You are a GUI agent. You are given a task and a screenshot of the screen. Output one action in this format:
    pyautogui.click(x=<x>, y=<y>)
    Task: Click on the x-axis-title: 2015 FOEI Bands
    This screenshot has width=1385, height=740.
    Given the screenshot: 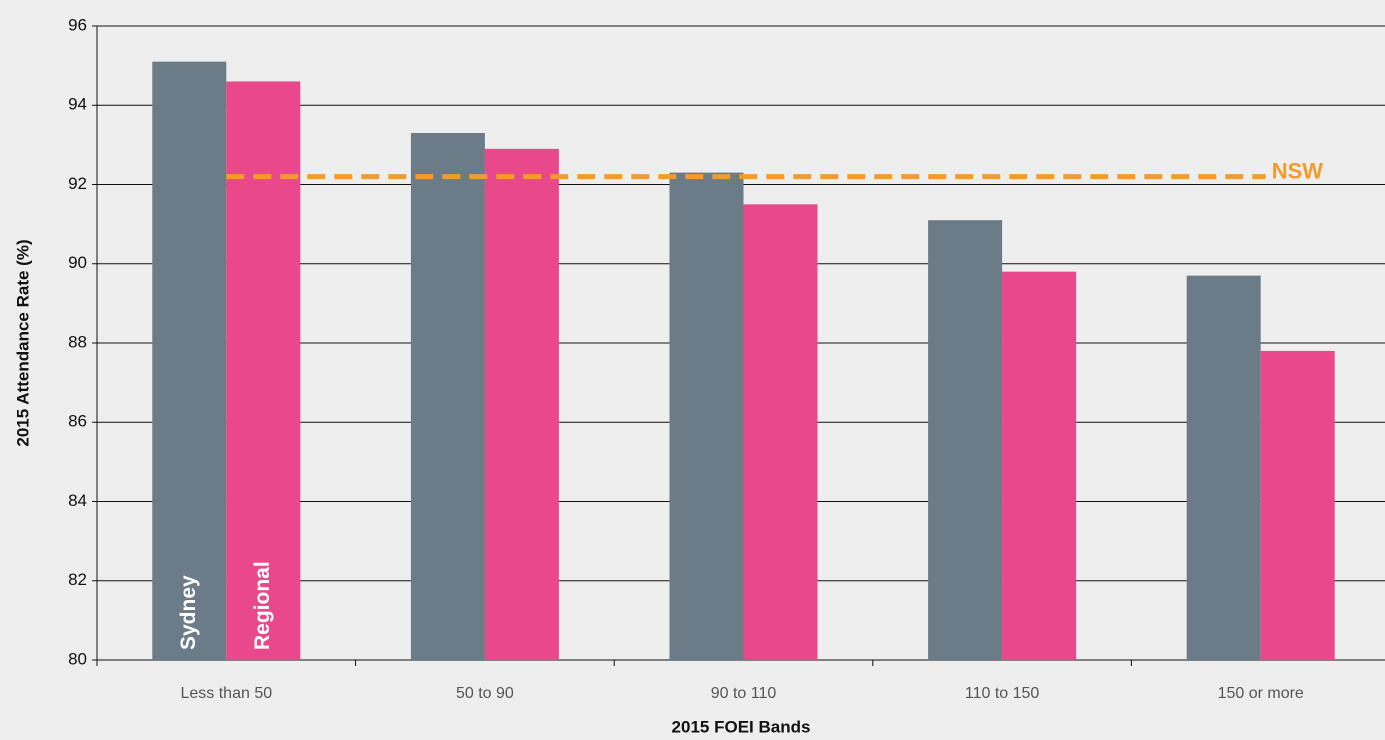 What is the action you would take?
    pyautogui.click(x=741, y=726)
    